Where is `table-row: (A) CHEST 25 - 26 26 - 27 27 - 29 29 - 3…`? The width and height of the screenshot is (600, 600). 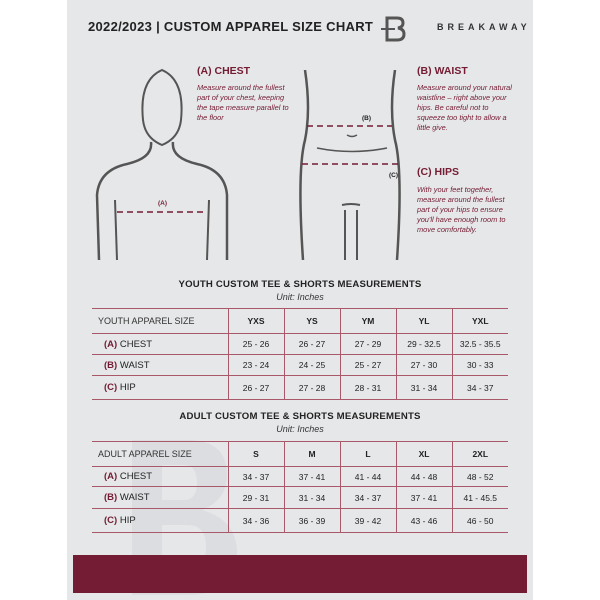
table-row: (A) CHEST 25 - 26 26 - 27 27 - 29 29 - 3… is located at coordinates (300, 344).